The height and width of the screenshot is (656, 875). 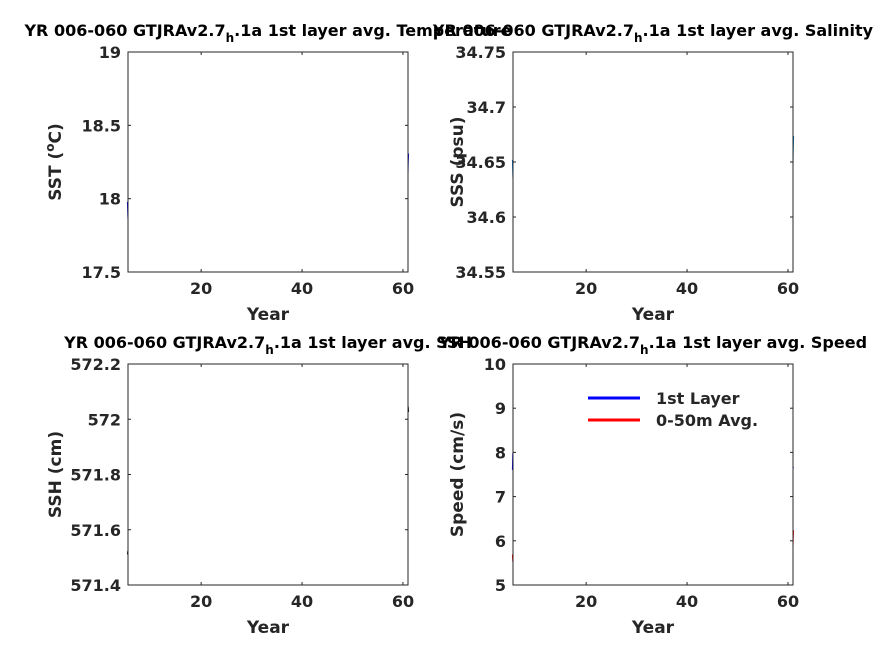 I want to click on y-axis-label: SSH (cm), so click(x=56, y=474).